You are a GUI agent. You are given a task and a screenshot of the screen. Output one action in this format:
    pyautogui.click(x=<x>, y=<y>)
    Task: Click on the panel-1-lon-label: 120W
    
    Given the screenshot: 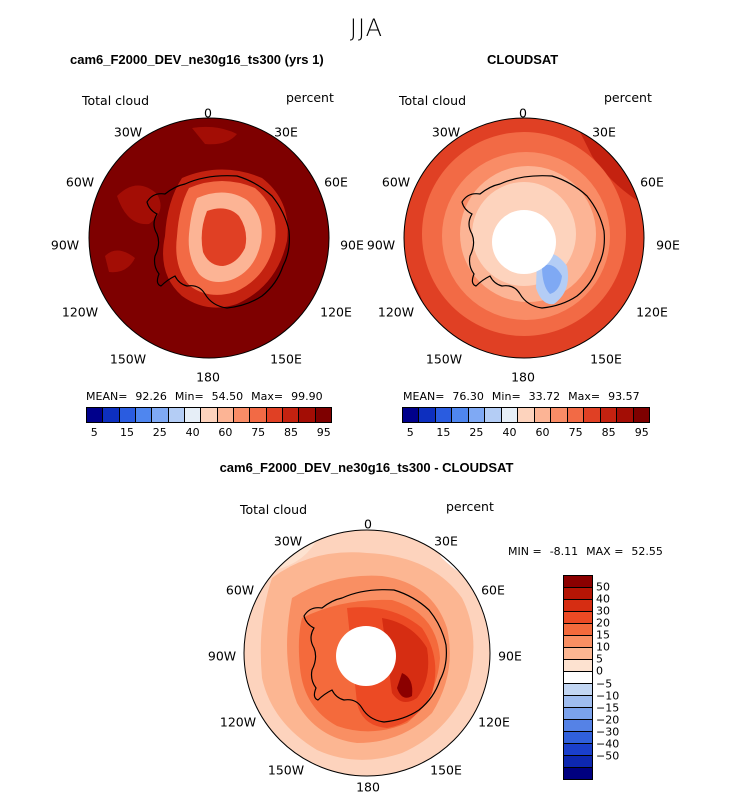 What is the action you would take?
    pyautogui.click(x=80, y=312)
    